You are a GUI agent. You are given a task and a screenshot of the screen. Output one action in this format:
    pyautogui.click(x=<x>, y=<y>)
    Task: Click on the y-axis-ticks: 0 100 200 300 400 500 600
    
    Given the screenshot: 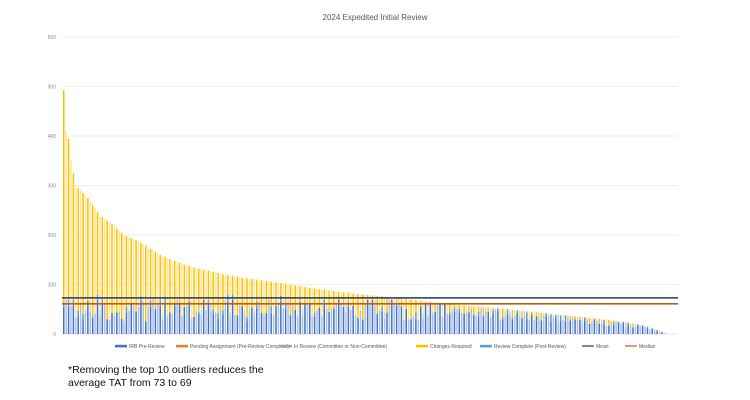 What is the action you would take?
    pyautogui.click(x=52, y=186)
    